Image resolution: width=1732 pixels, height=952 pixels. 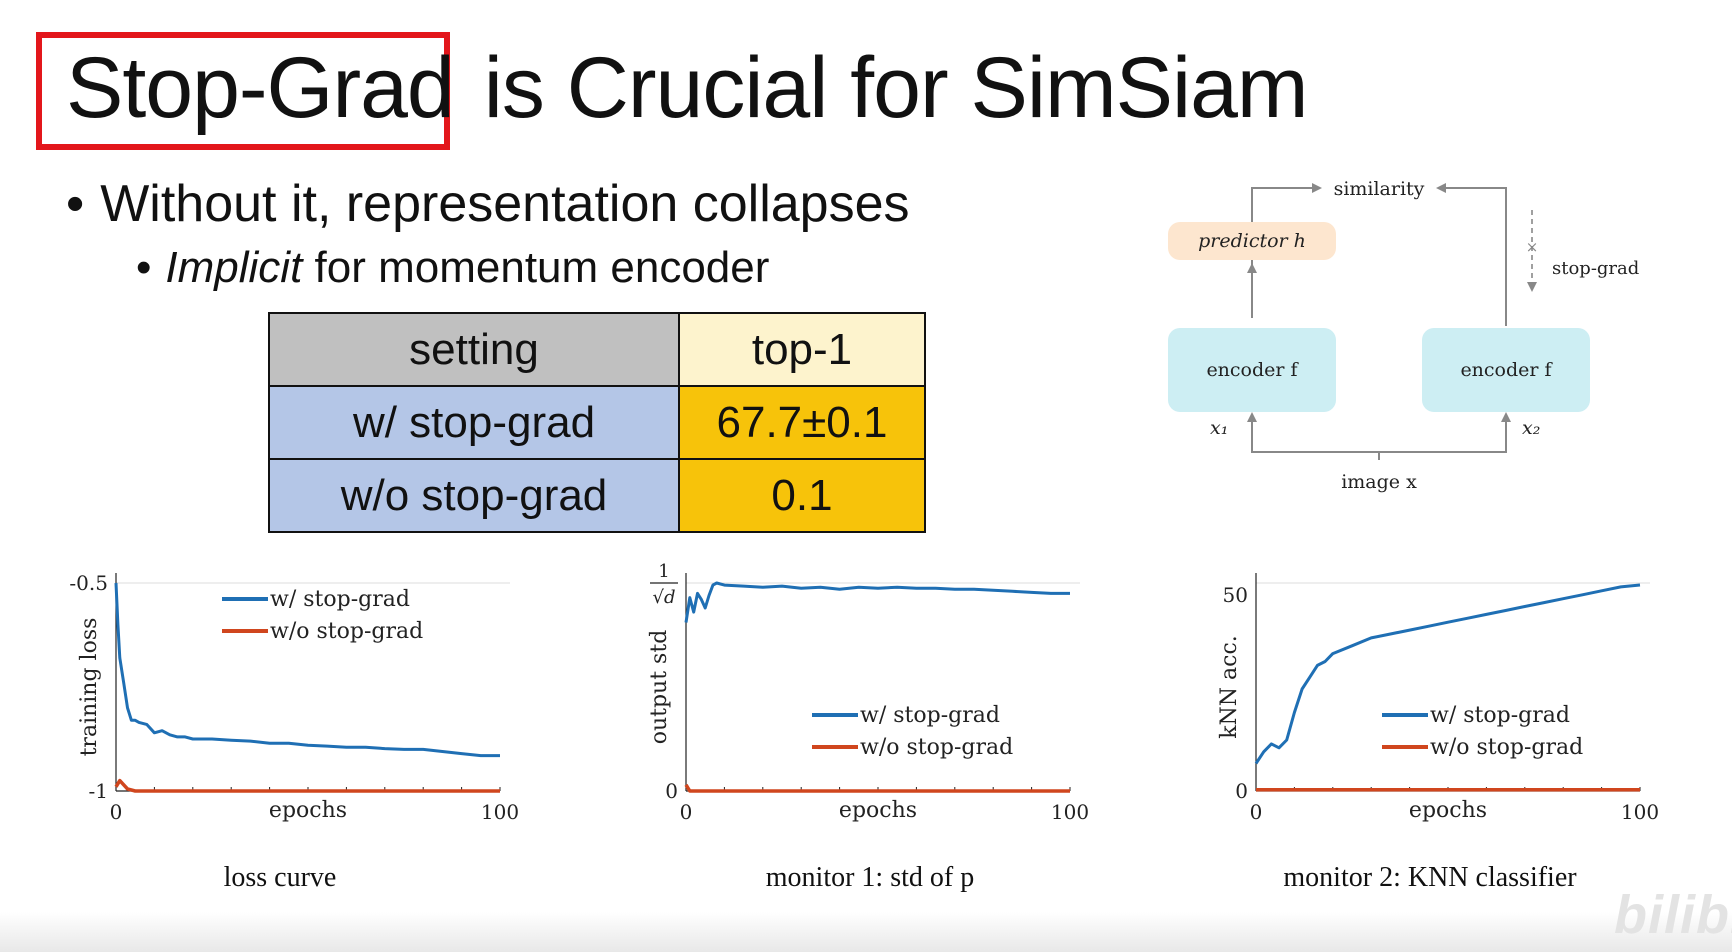 What do you see at coordinates (1531, 428) in the screenshot?
I see `x2-label: x₂` at bounding box center [1531, 428].